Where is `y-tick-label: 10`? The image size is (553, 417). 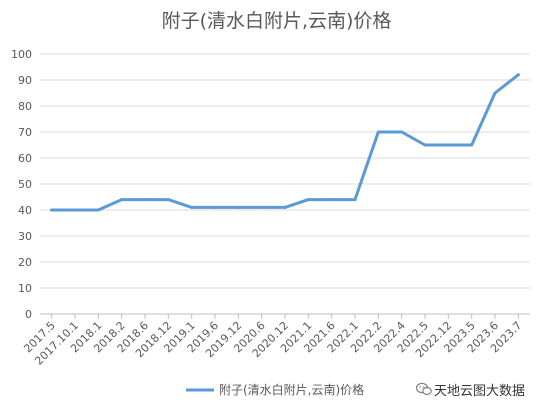
y-tick-label: 10 is located at coordinates (25, 288).